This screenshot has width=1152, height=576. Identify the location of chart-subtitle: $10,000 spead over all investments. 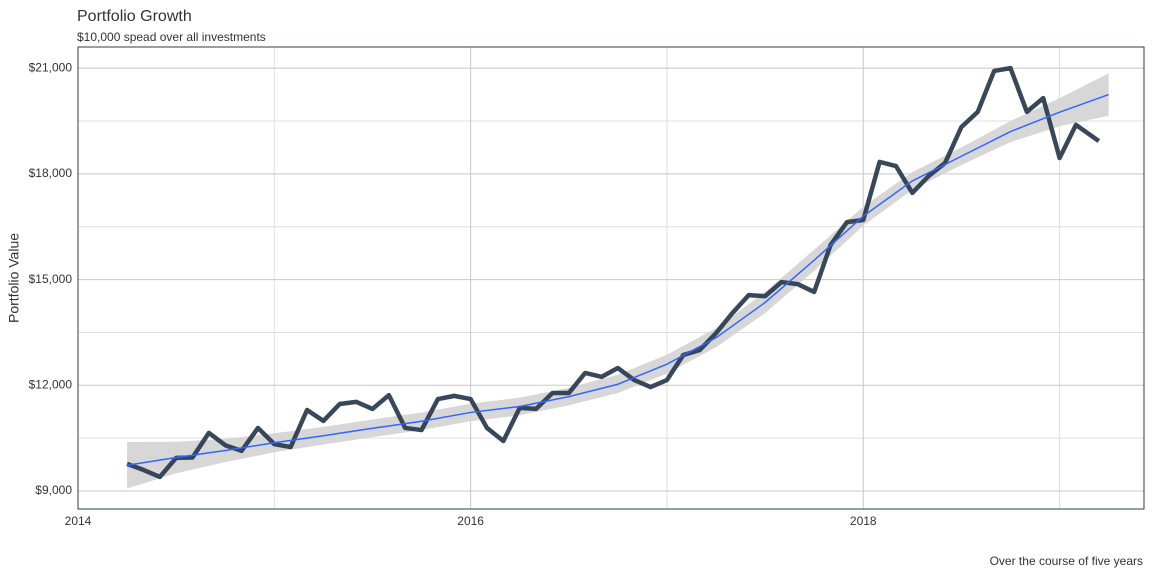
(171, 37).